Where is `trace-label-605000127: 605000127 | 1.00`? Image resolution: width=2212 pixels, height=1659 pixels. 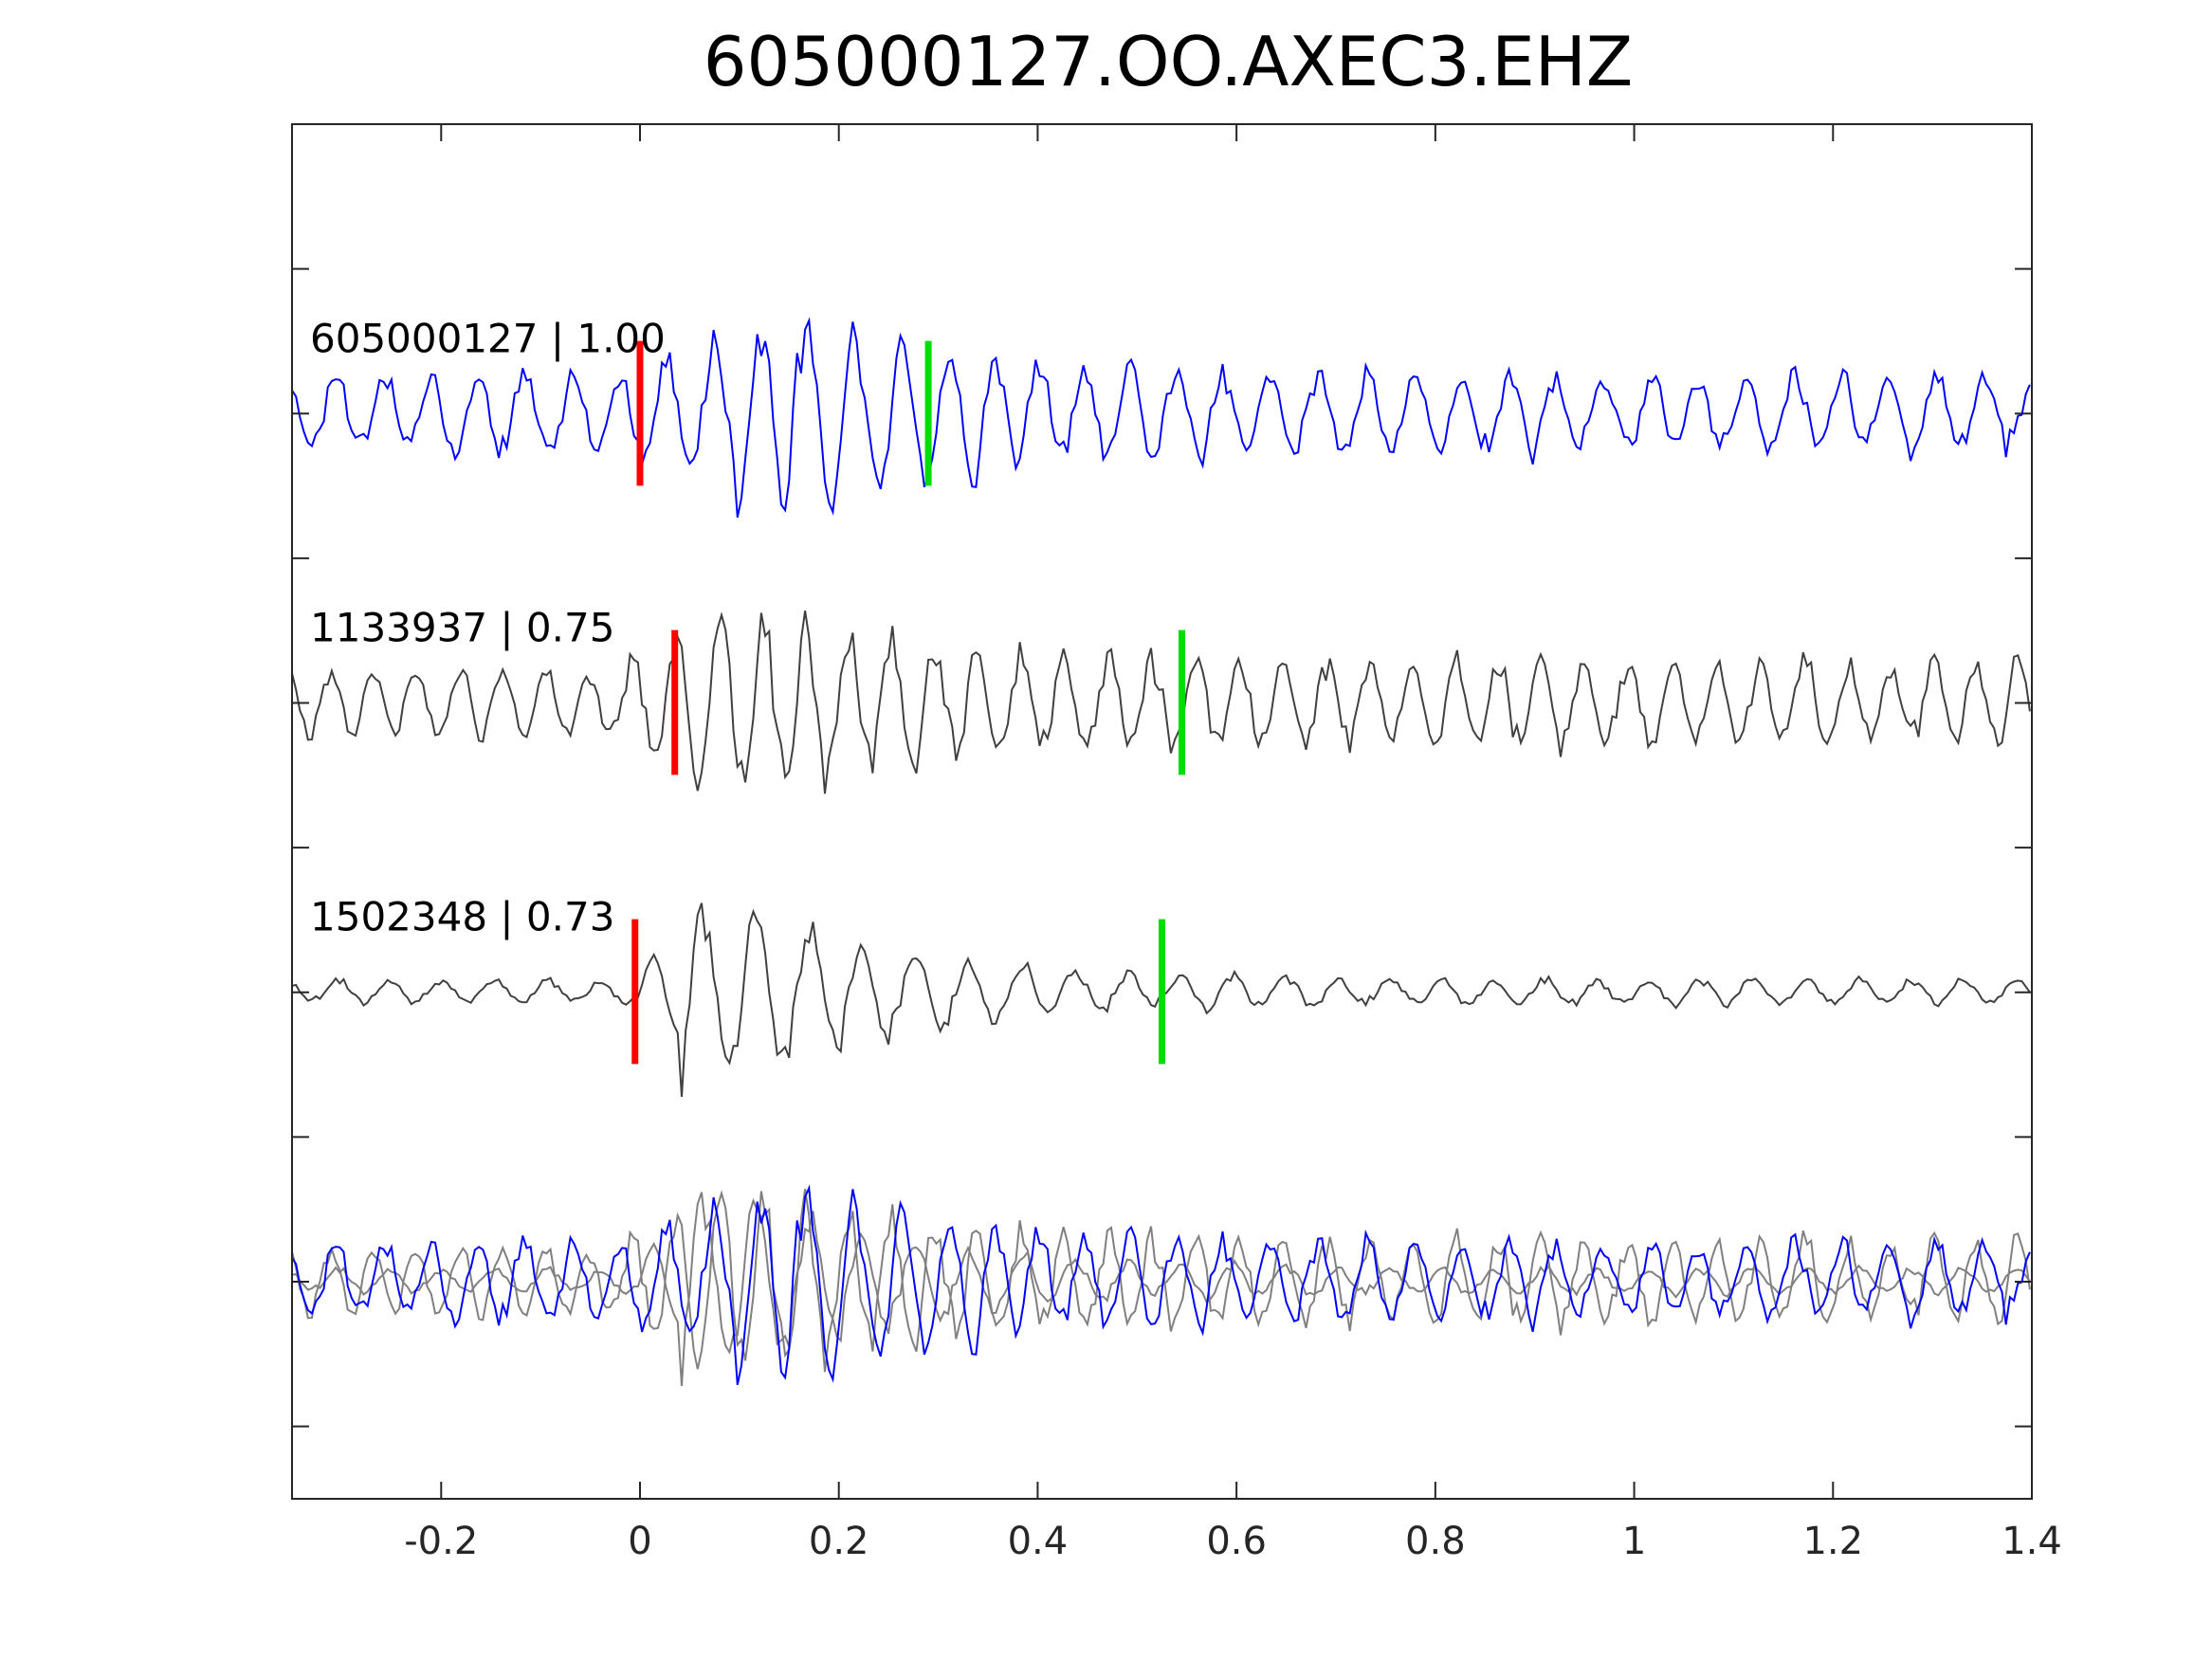 trace-label-605000127: 605000127 | 1.00 is located at coordinates (488, 339).